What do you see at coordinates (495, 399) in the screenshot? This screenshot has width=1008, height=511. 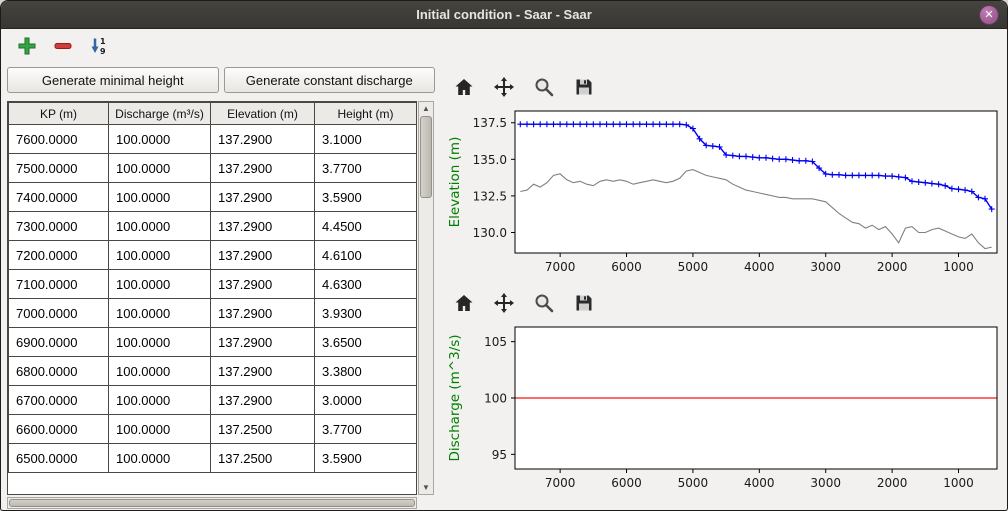 I see `svg-text: 100` at bounding box center [495, 399].